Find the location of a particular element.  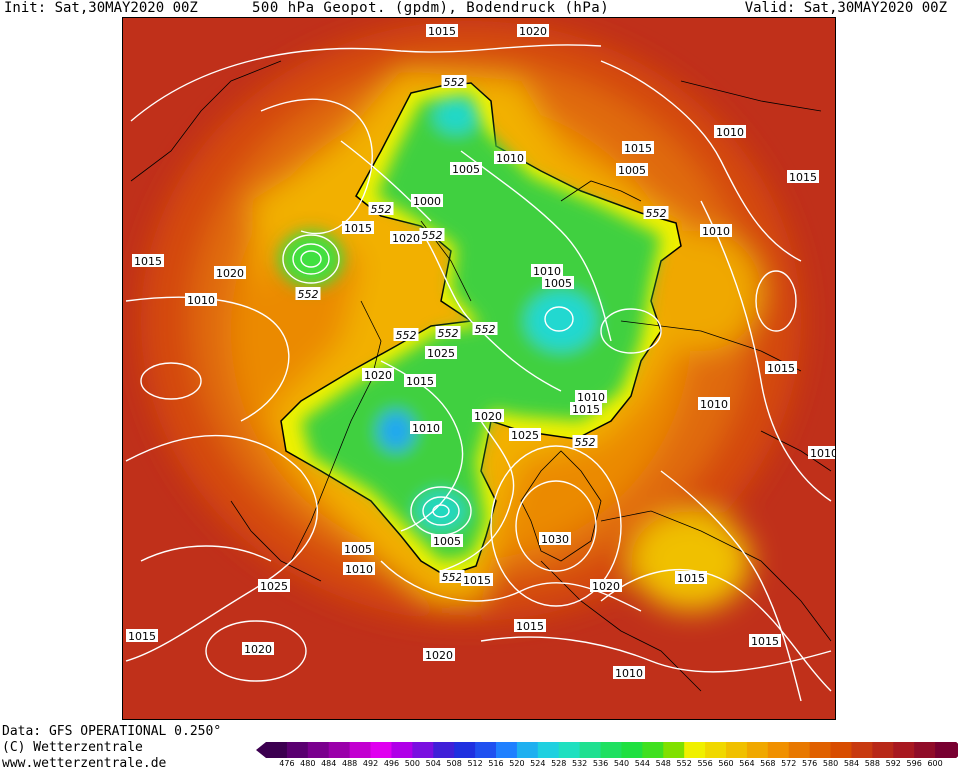

colorbar-tick-label: 588 is located at coordinates (872, 763).